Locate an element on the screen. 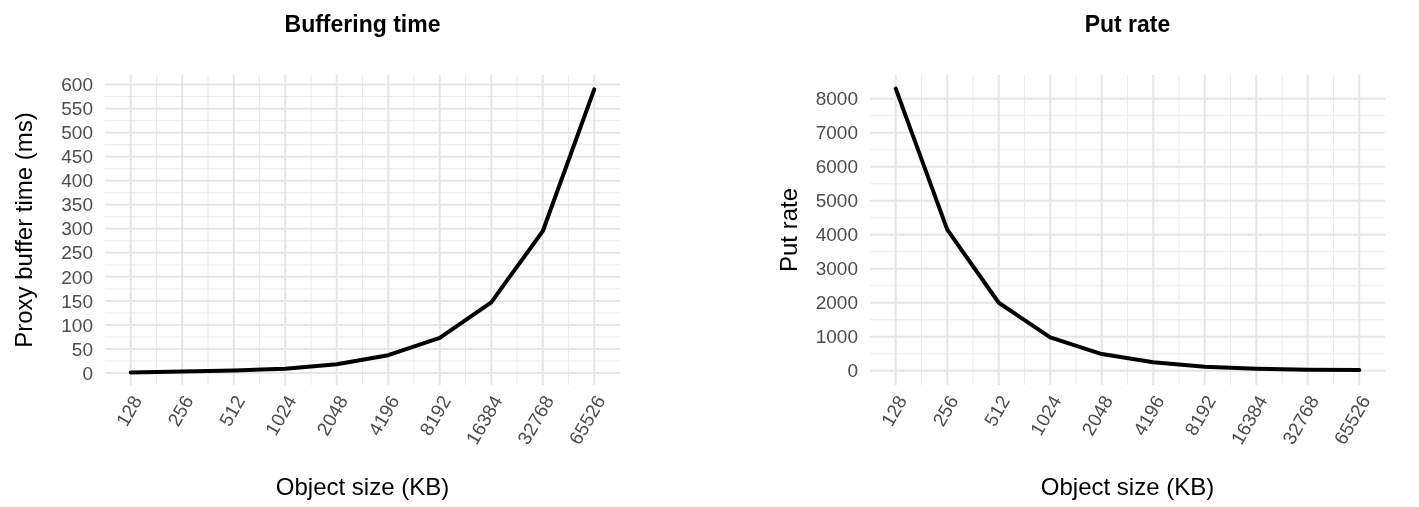 The width and height of the screenshot is (1419, 507). chart-title: Put rate is located at coordinates (1127, 24).